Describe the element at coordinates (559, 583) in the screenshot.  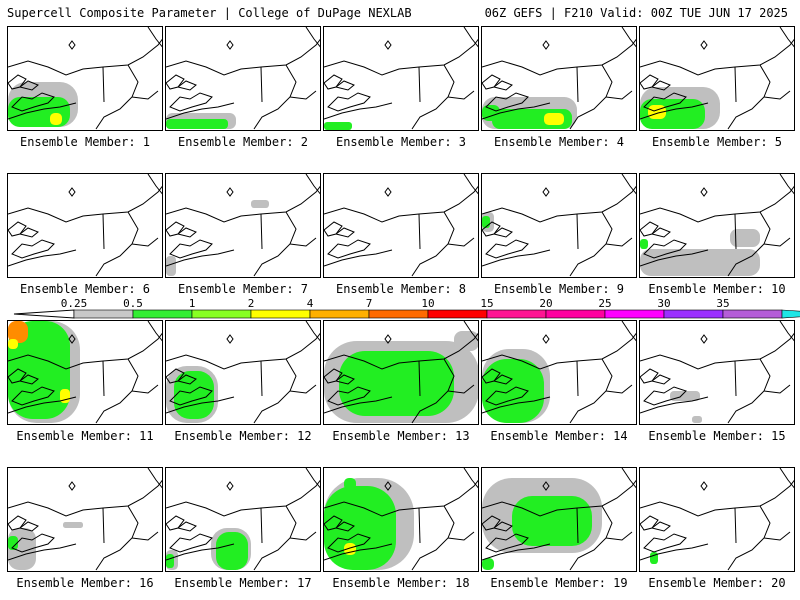
I see `ensemble-member-label: Ensemble Member: 19` at that location.